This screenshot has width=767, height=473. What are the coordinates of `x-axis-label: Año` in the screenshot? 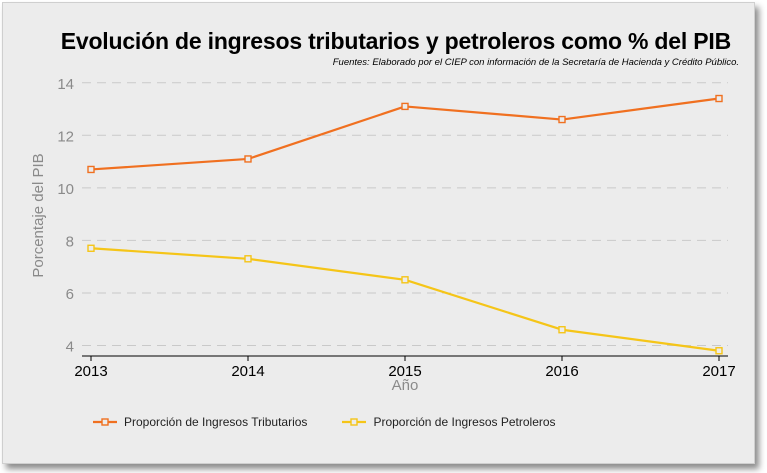 It's located at (405, 385).